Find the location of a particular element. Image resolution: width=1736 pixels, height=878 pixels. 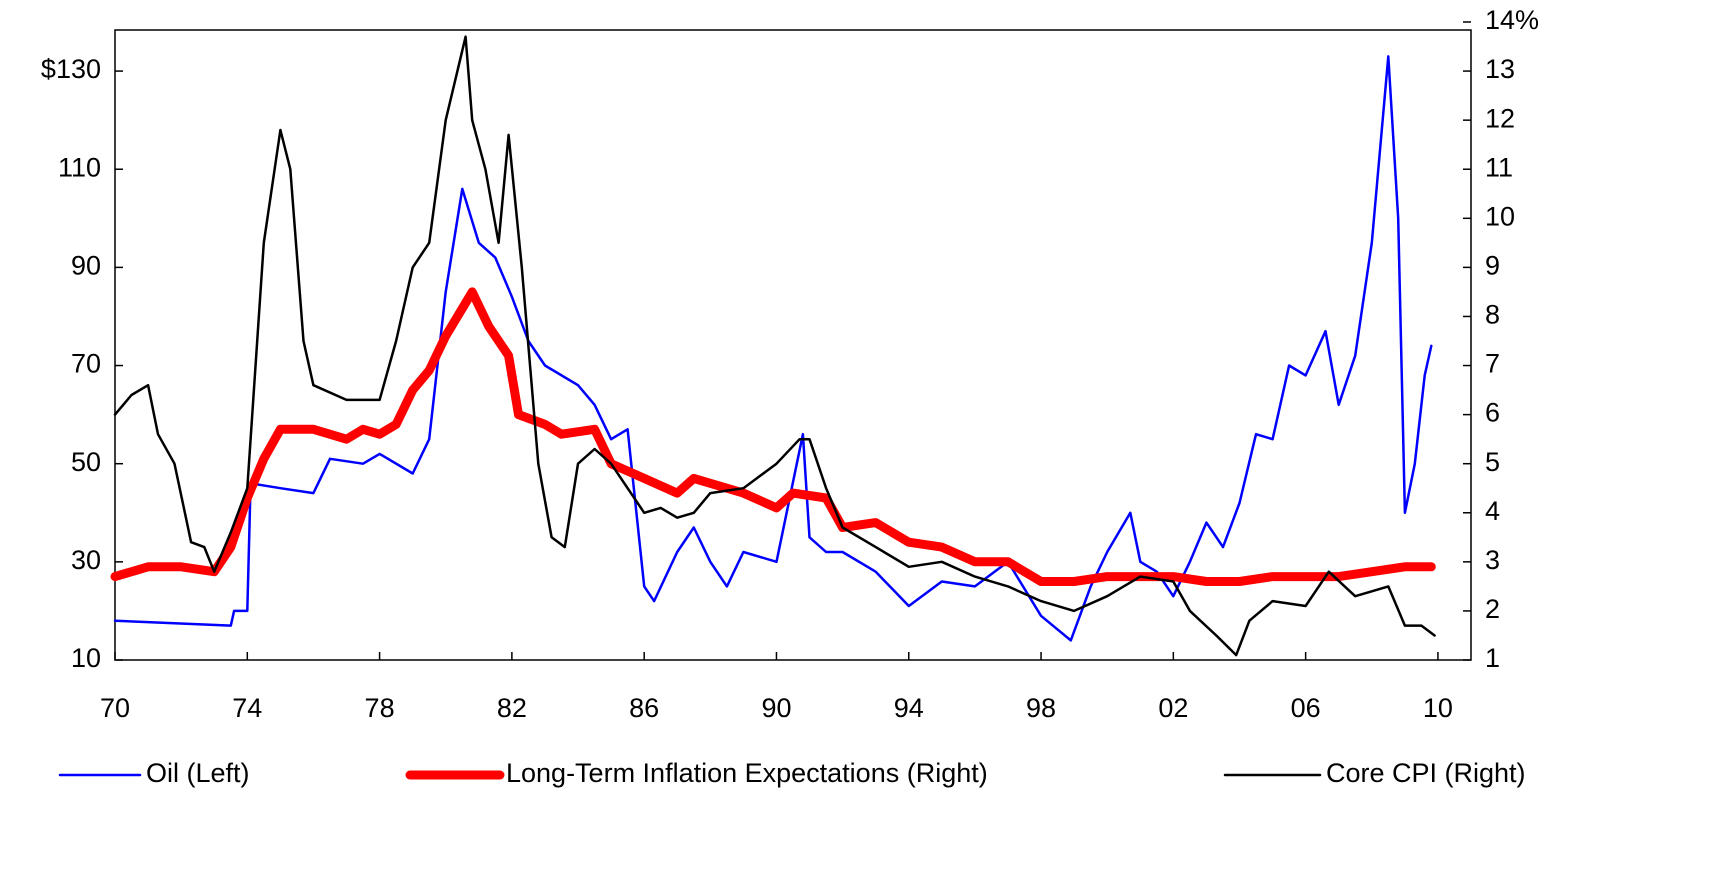

y2-tick-label: 4 is located at coordinates (1492, 511).